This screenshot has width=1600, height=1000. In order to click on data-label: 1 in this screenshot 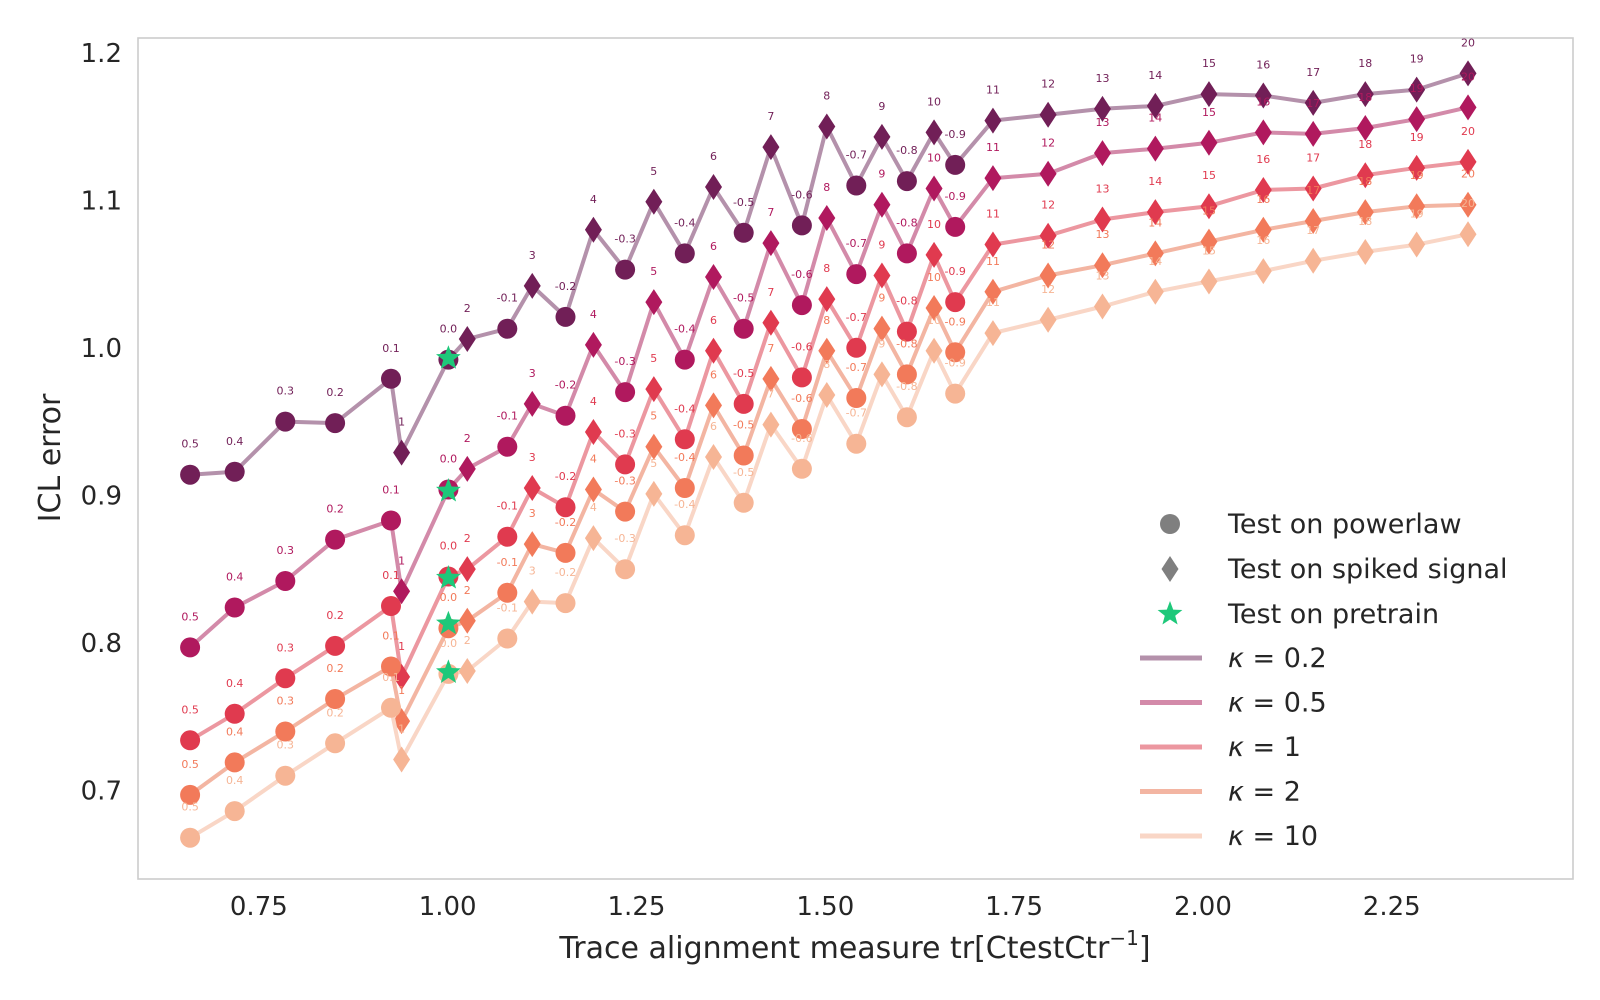, I will do `click(401, 690)`.